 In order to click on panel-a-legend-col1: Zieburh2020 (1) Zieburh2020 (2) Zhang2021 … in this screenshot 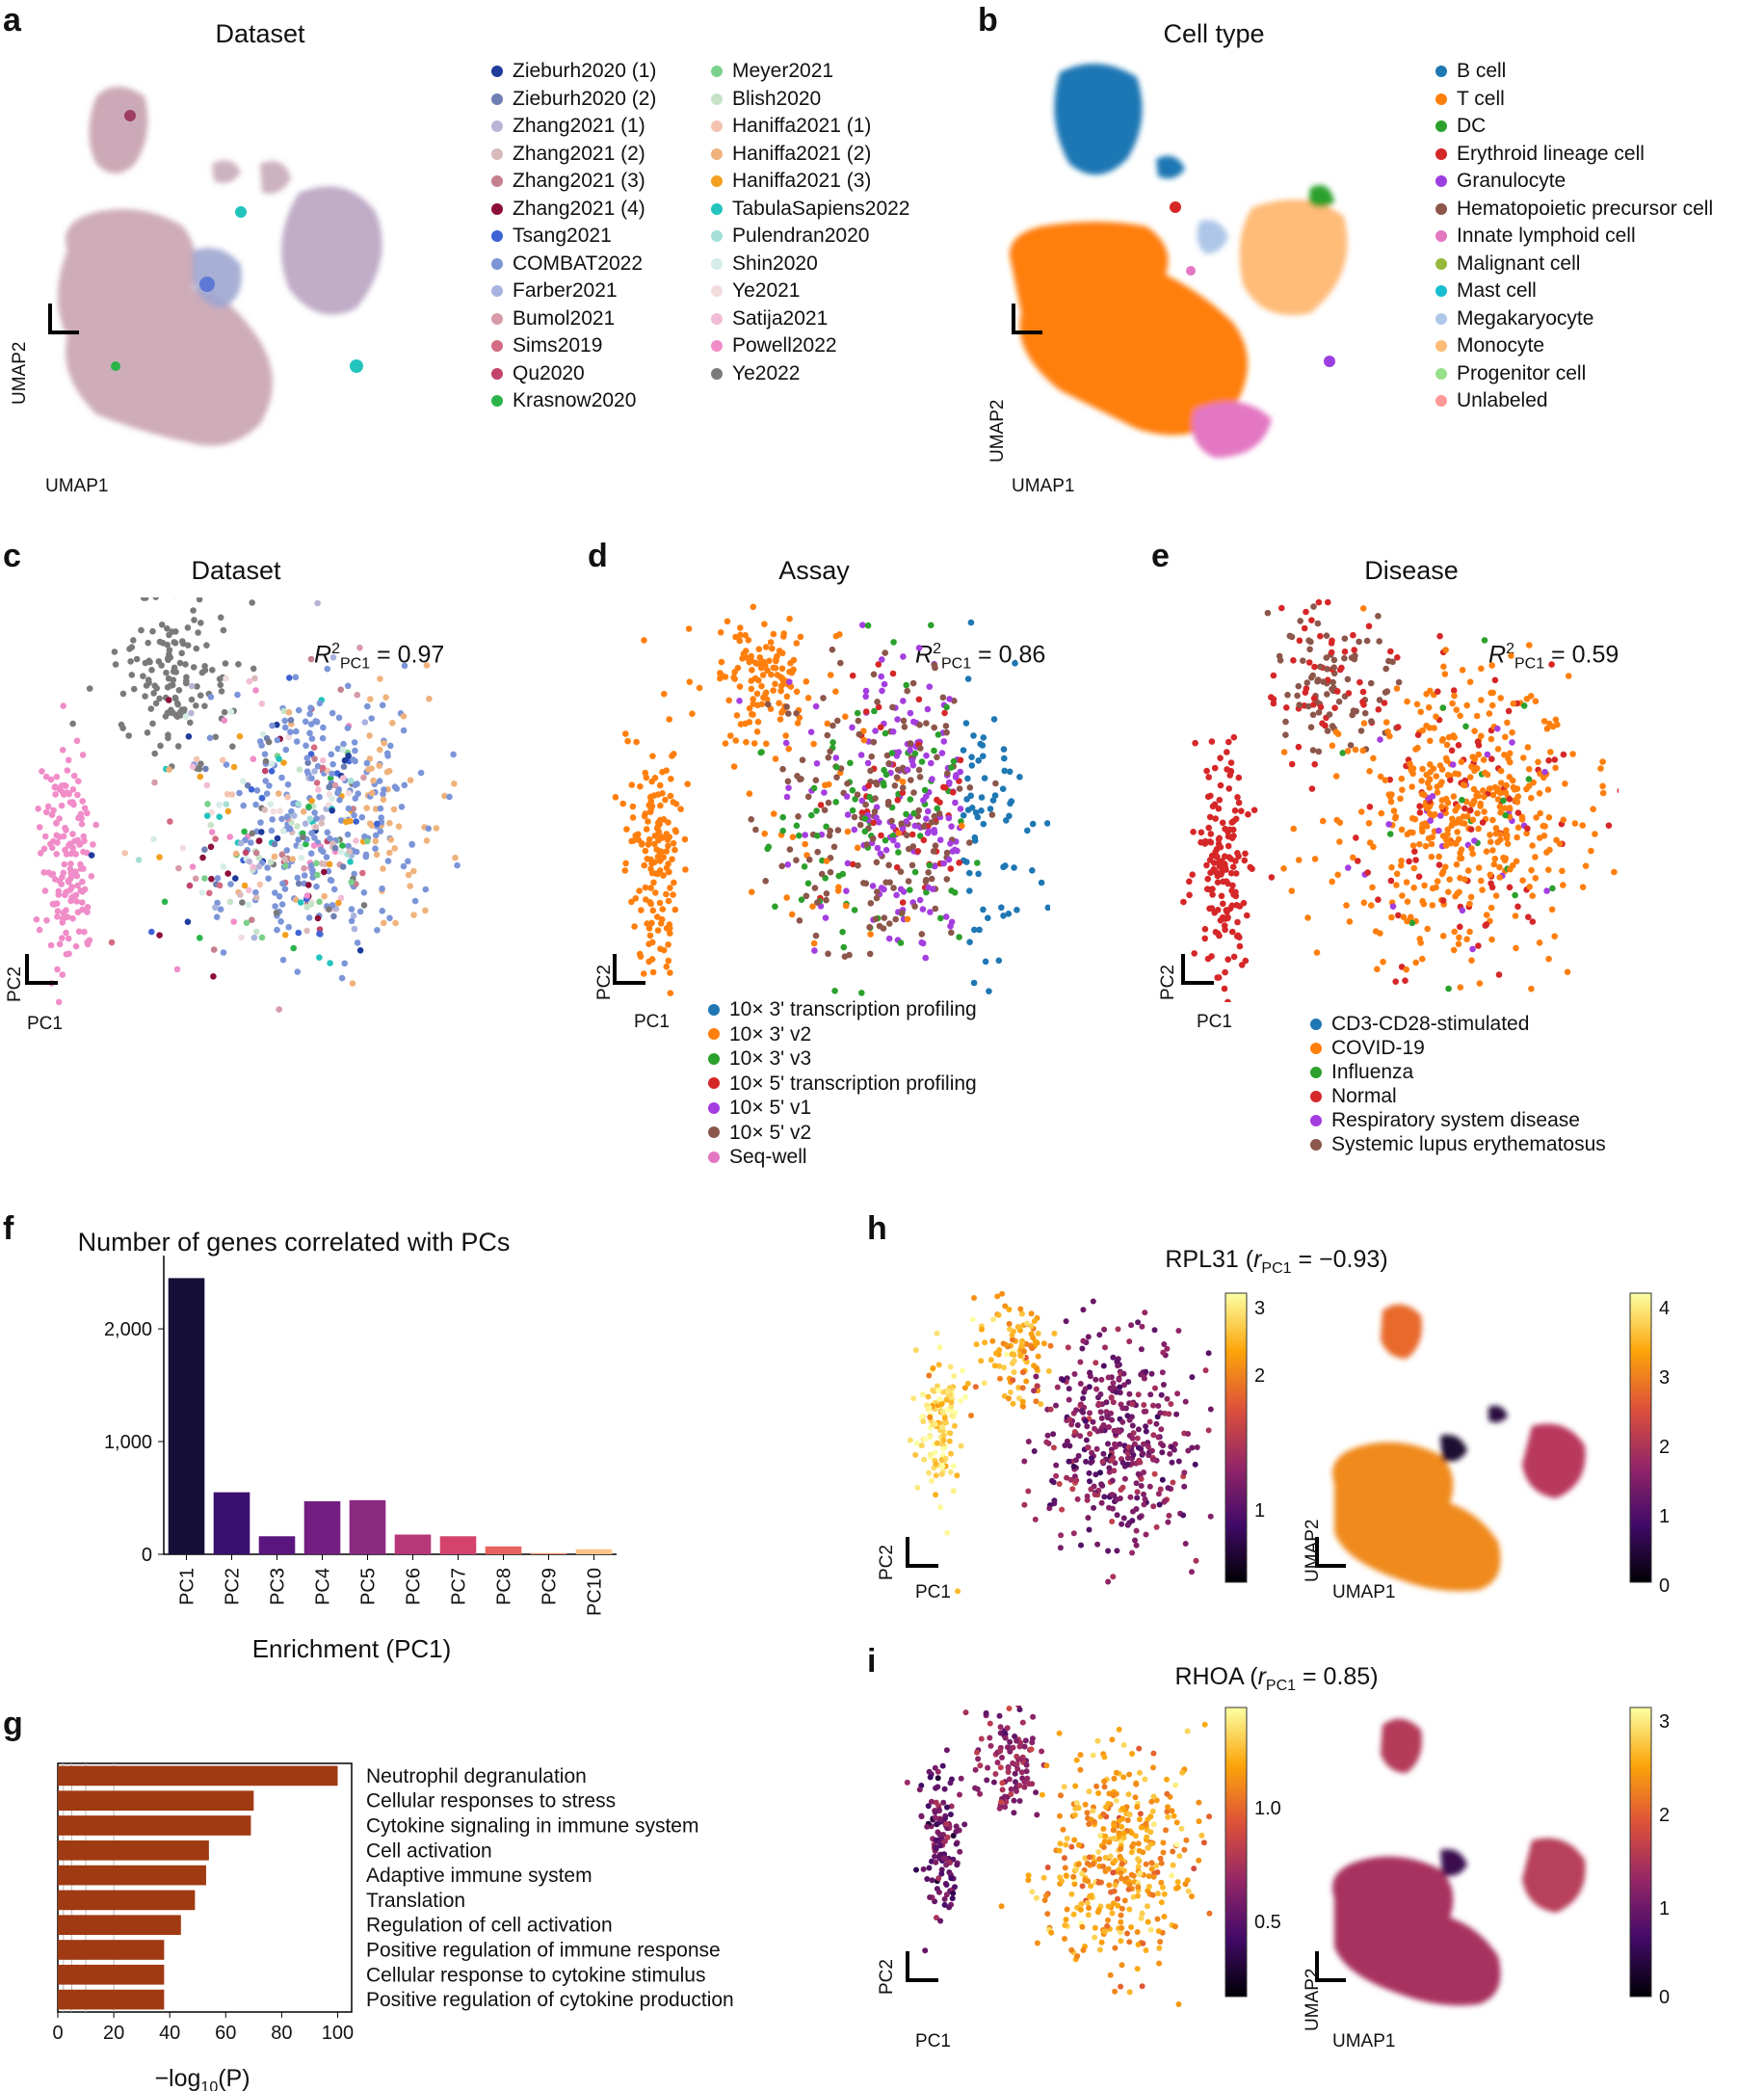, I will do `click(573, 236)`.